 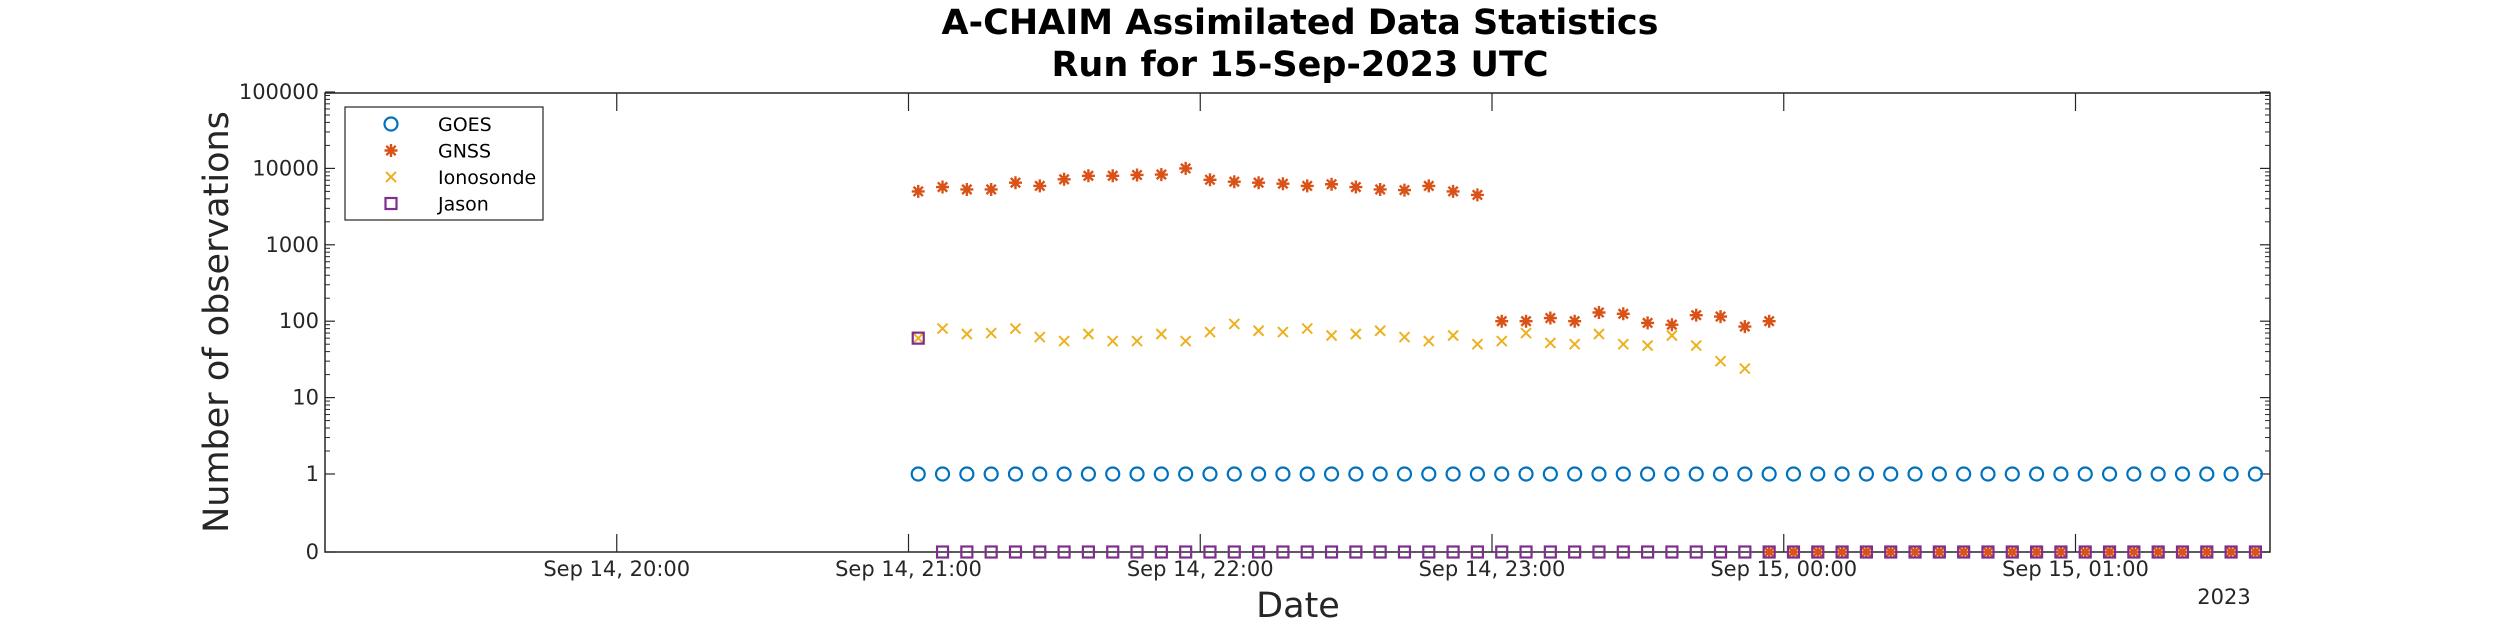 What do you see at coordinates (1300, 23) in the screenshot?
I see `chart-title-line-1: A-CHAIM Assimilated Data Statistics` at bounding box center [1300, 23].